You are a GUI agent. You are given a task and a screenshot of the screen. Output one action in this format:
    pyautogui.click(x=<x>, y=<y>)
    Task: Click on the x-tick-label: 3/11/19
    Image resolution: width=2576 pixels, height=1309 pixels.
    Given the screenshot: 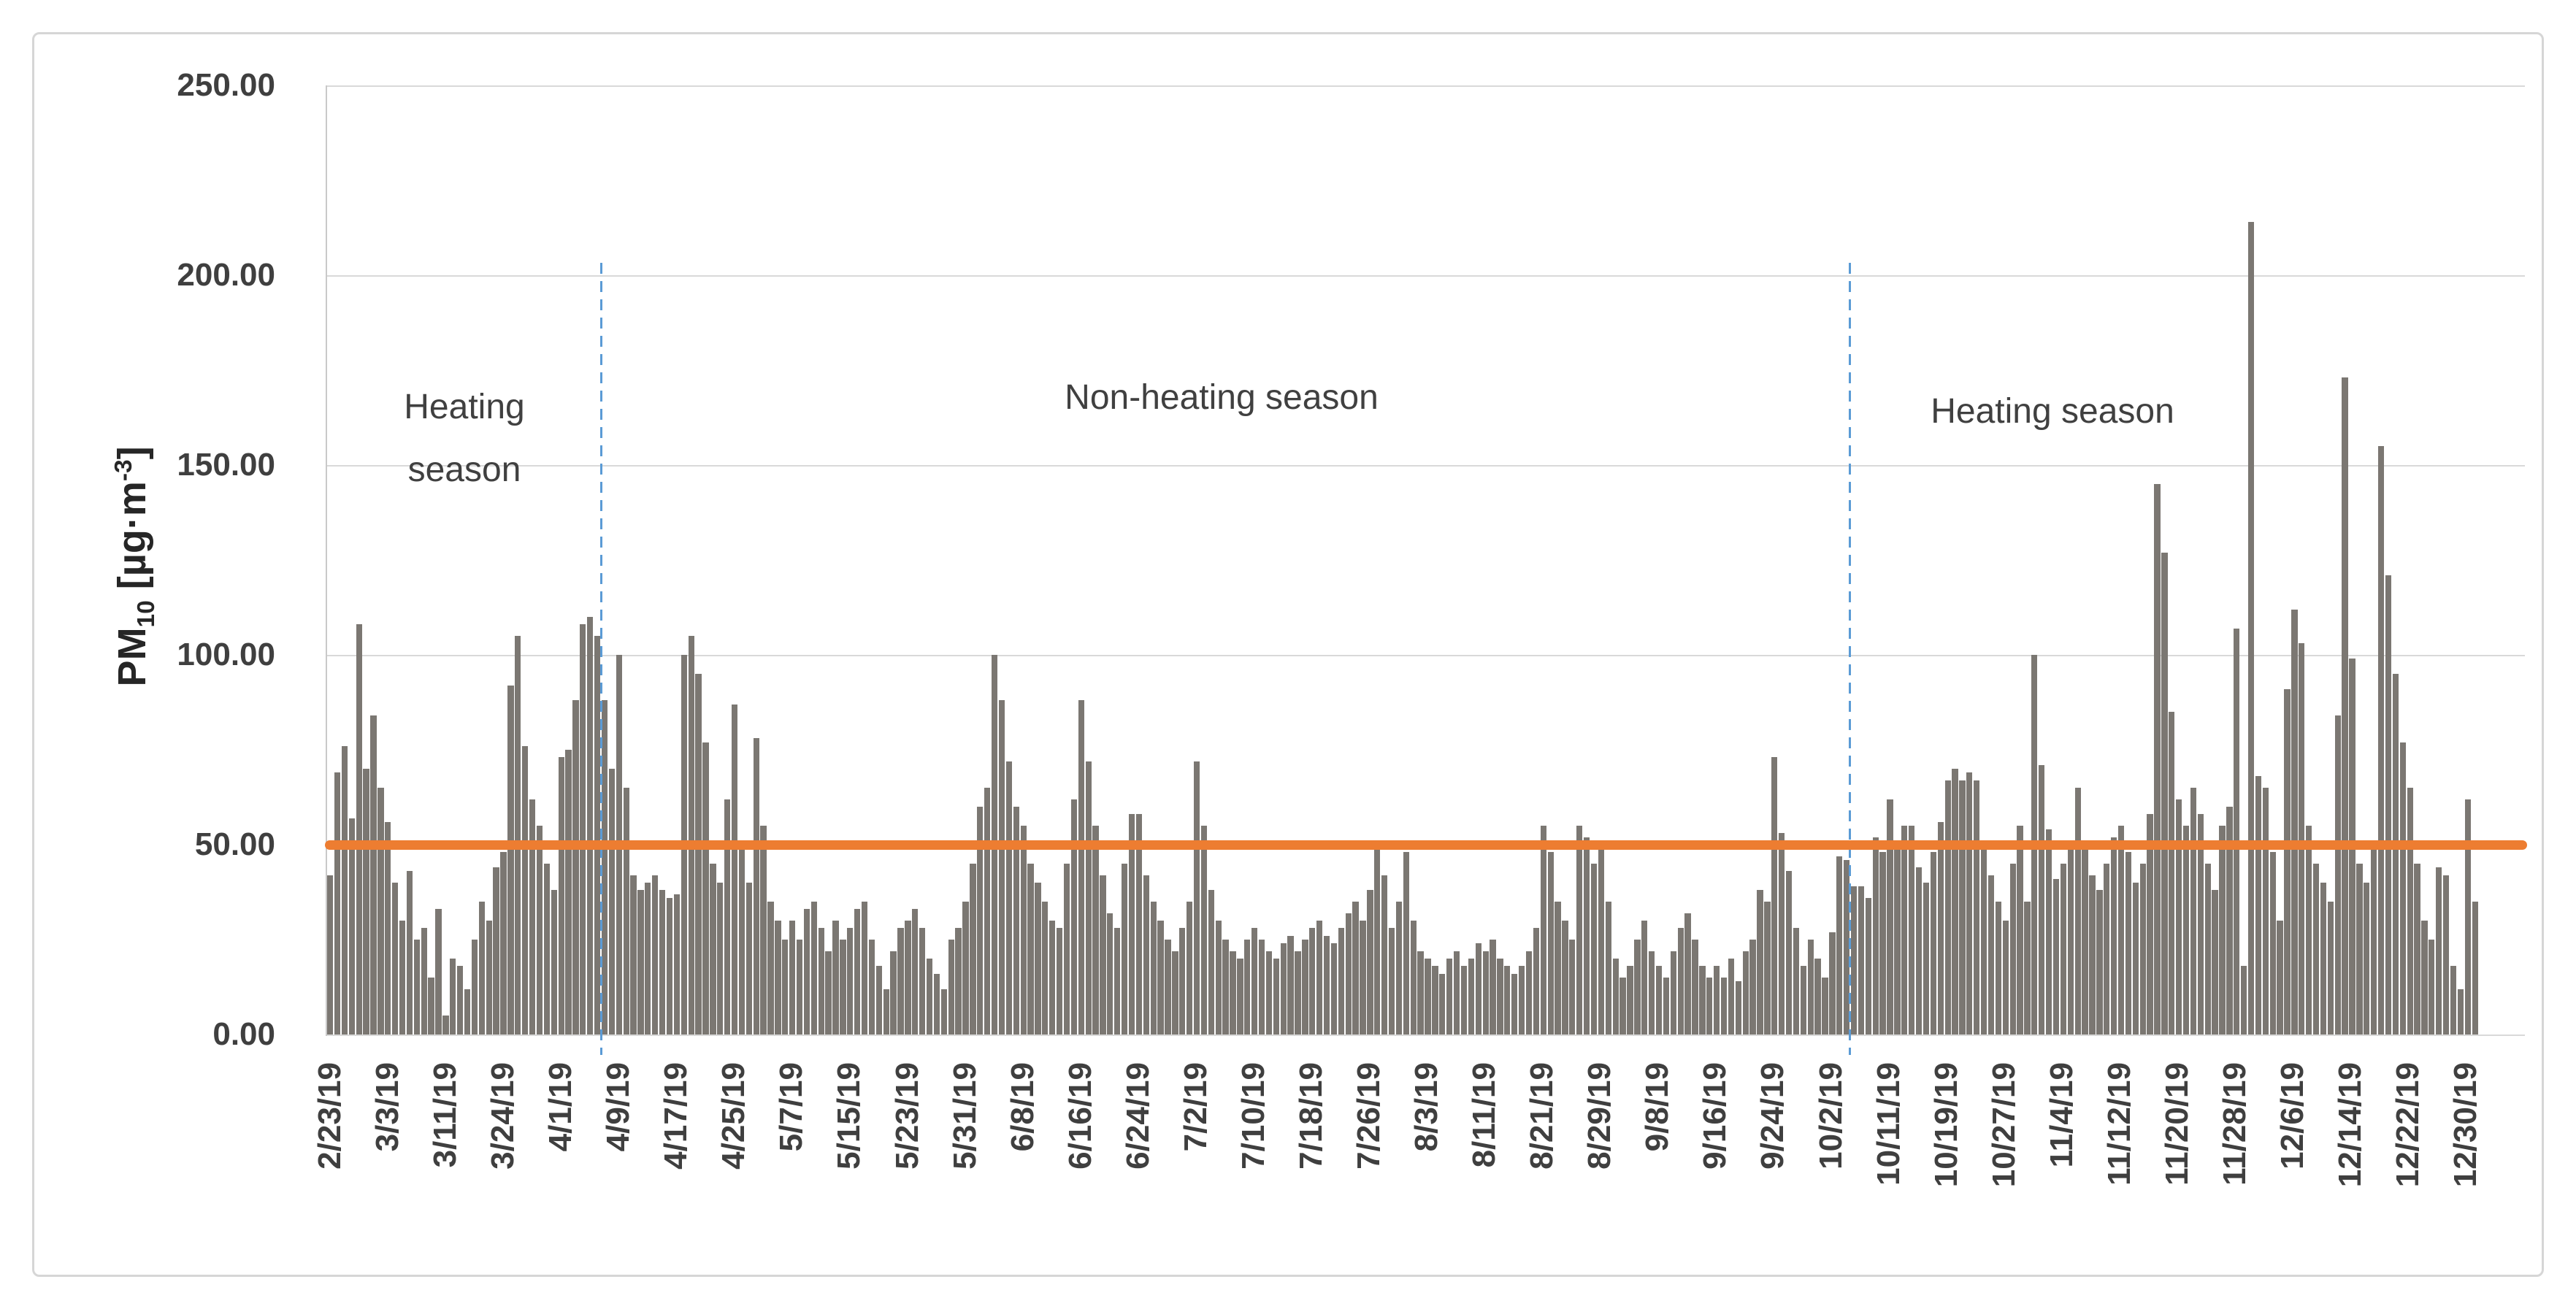 What is the action you would take?
    pyautogui.click(x=445, y=1115)
    